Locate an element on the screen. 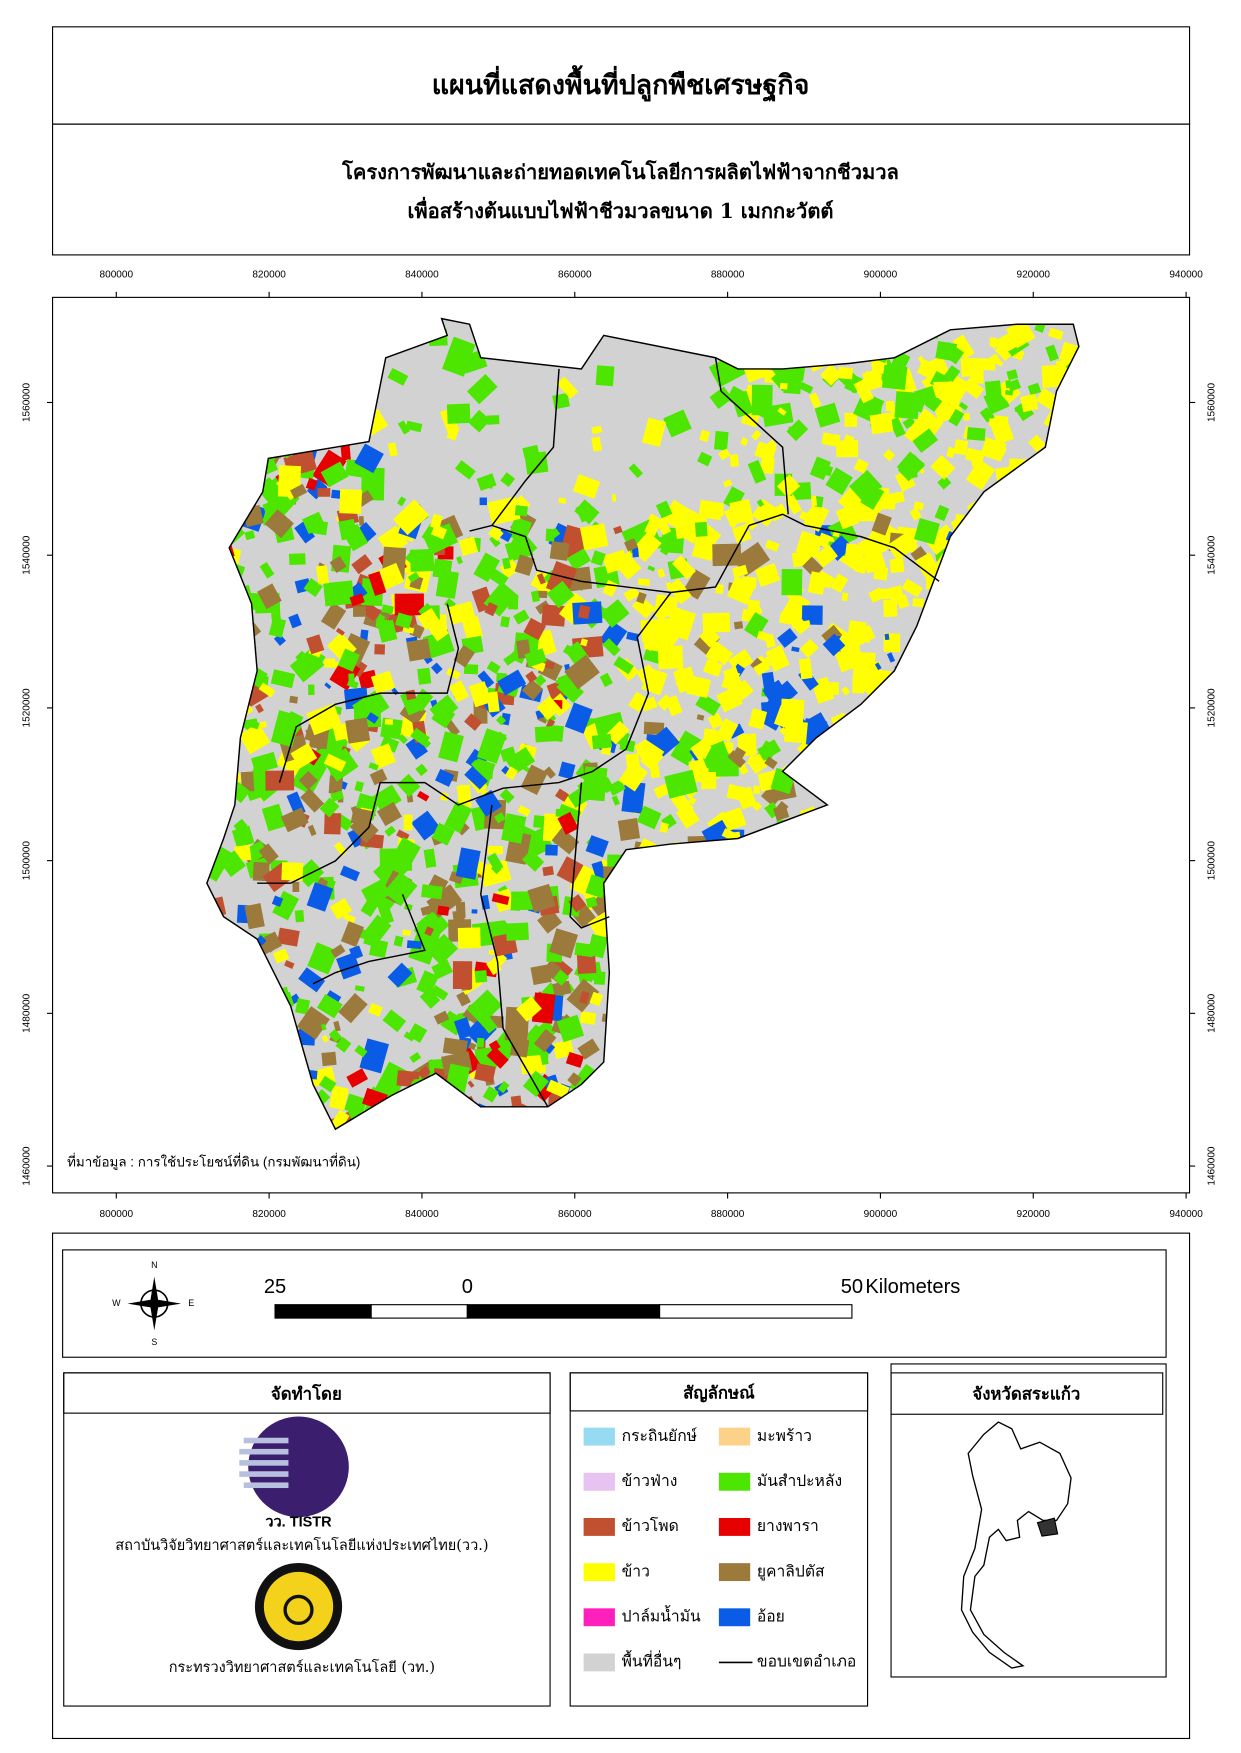  legend-title-box is located at coordinates (719, 1392).